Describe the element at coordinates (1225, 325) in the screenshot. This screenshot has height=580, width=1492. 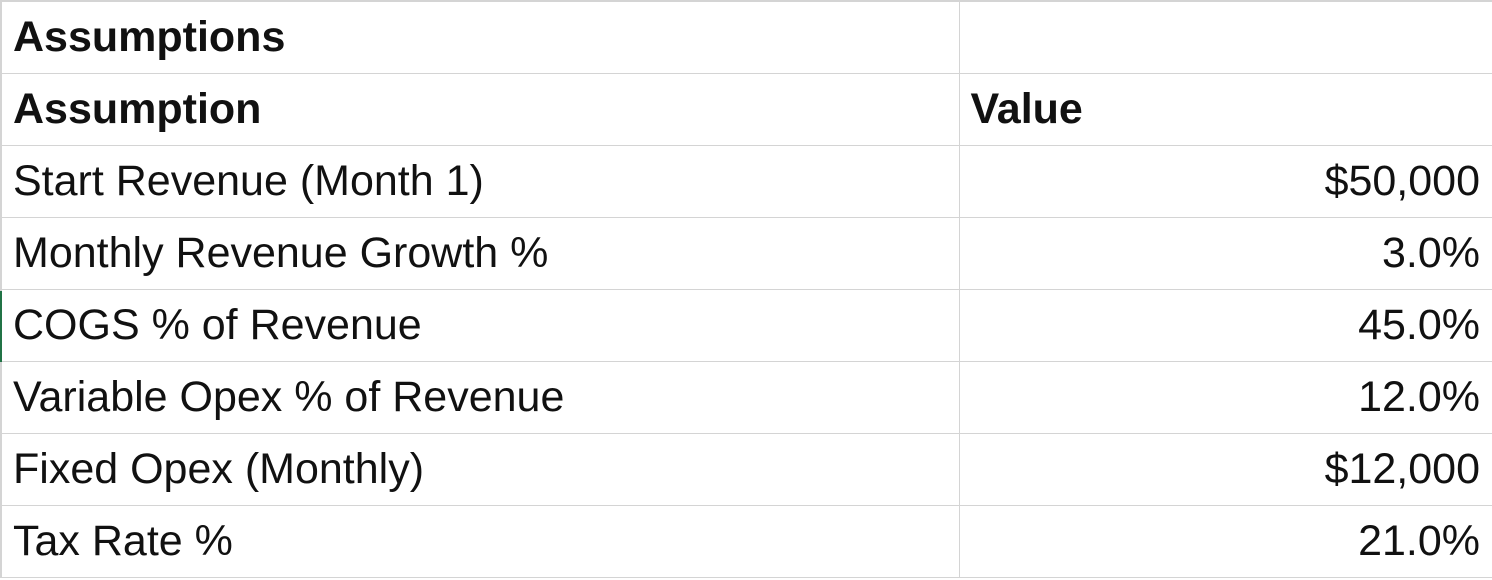
I see `value-cell: 45.0%` at that location.